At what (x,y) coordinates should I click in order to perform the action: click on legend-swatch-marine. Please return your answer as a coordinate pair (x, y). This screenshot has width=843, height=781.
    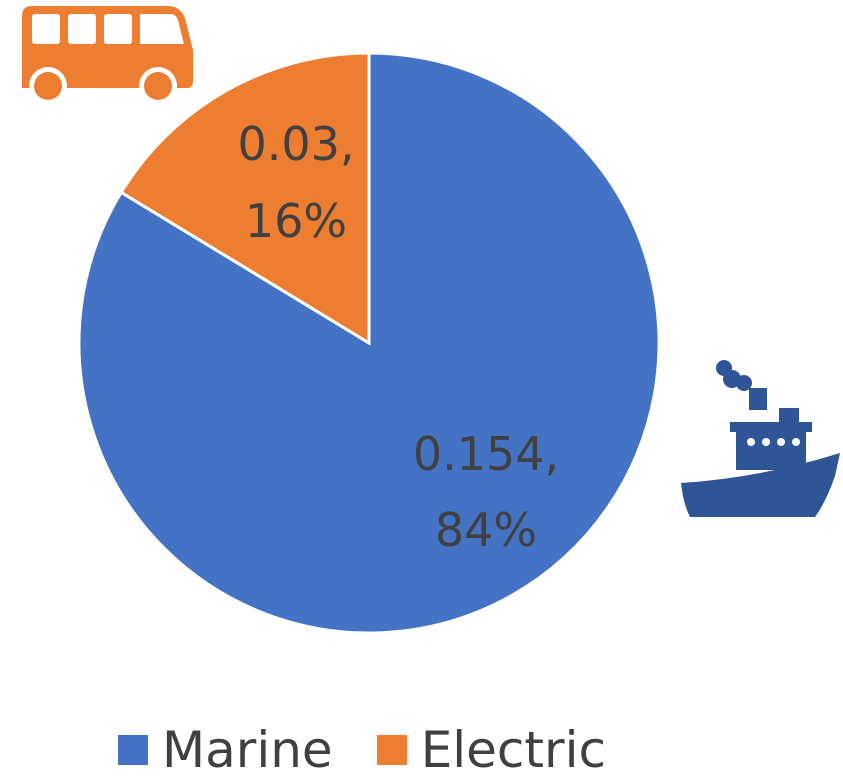
    Looking at the image, I should click on (133, 750).